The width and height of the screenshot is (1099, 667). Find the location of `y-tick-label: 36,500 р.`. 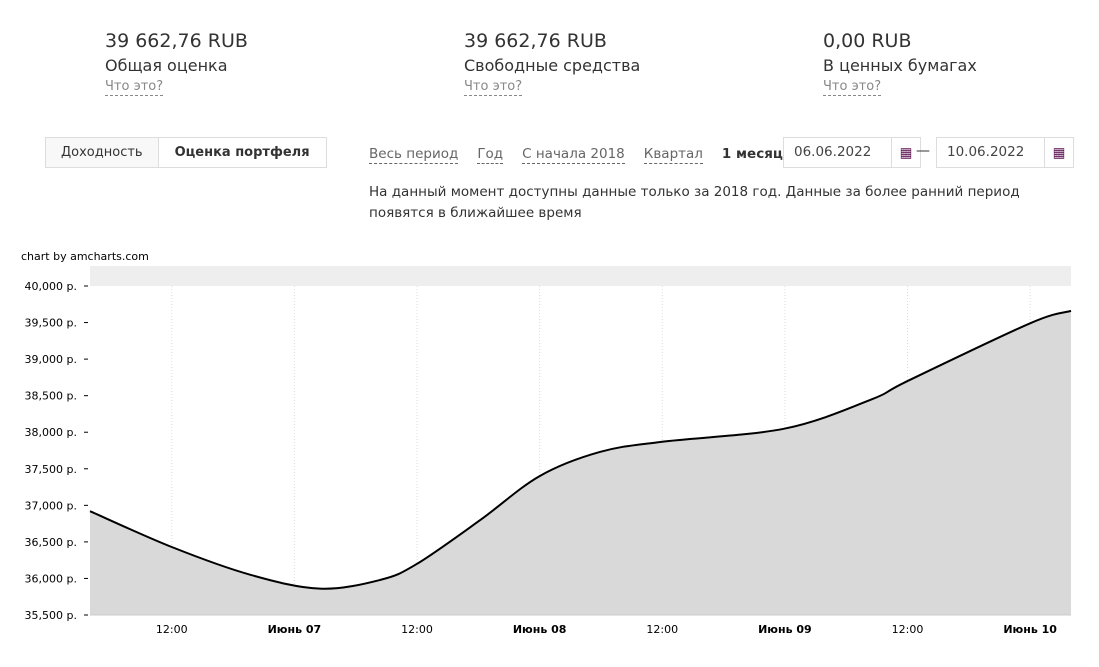

y-tick-label: 36,500 р. is located at coordinates (51, 542).